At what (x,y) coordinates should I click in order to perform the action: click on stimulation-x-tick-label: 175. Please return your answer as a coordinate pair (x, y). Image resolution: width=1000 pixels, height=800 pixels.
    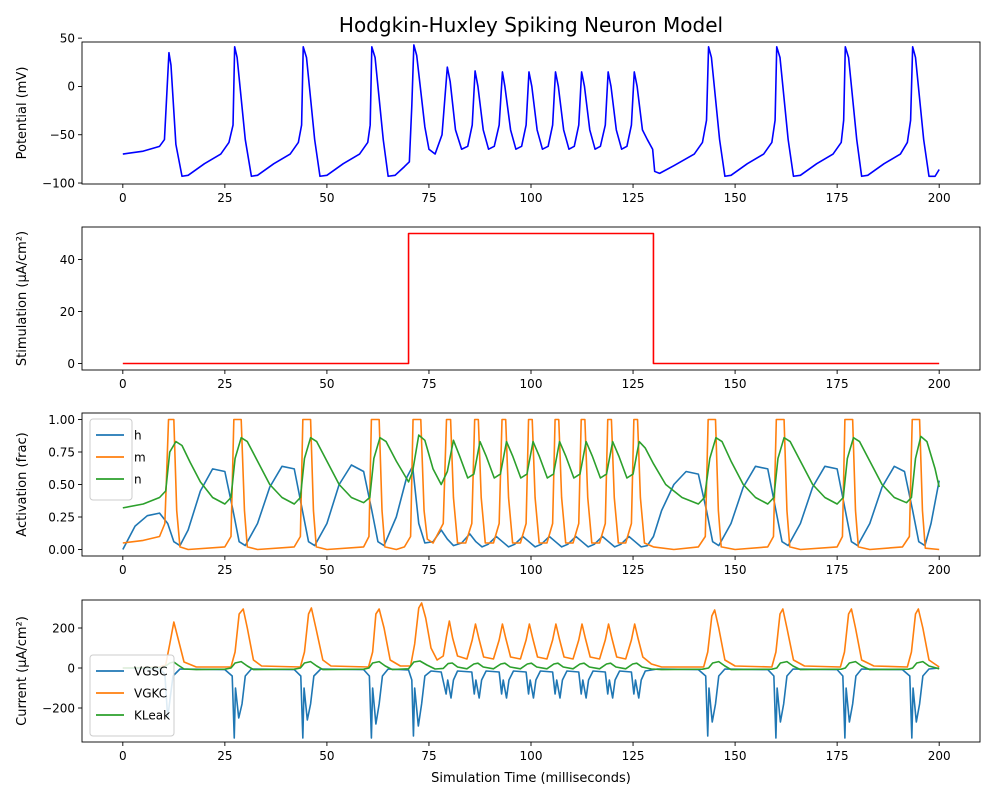
    Looking at the image, I should click on (837, 384).